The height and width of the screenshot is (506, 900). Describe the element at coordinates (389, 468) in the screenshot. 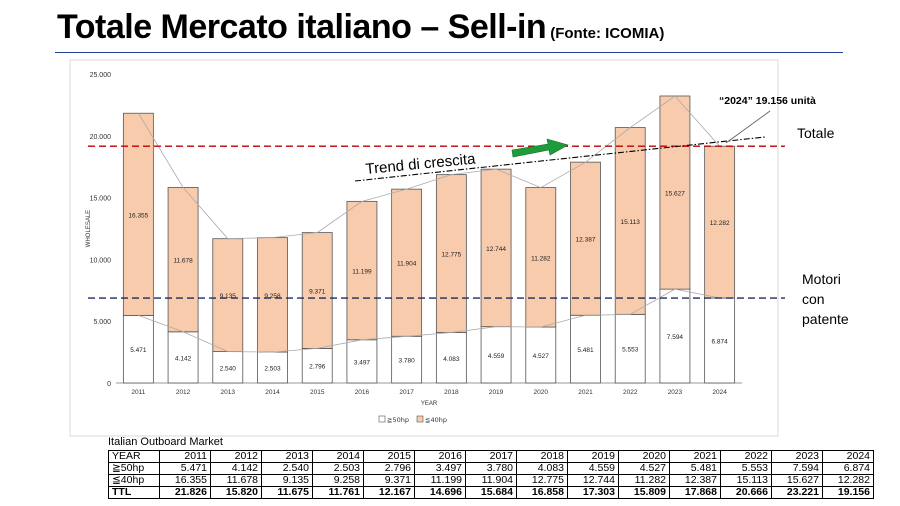

I see `table-cell: 2.796` at that location.